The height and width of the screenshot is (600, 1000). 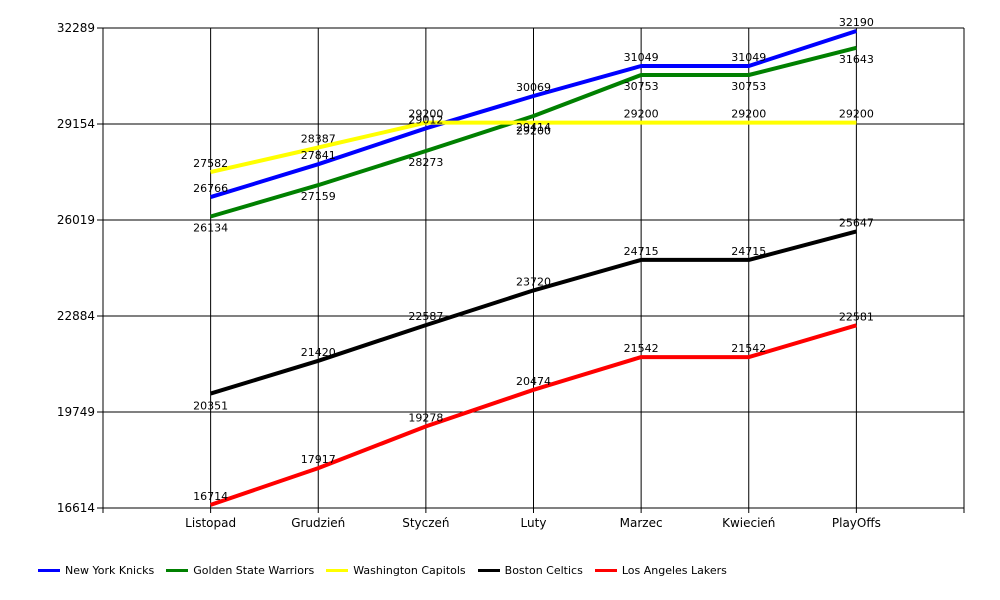 I want to click on y-tick-label: 26019, so click(x=76, y=220).